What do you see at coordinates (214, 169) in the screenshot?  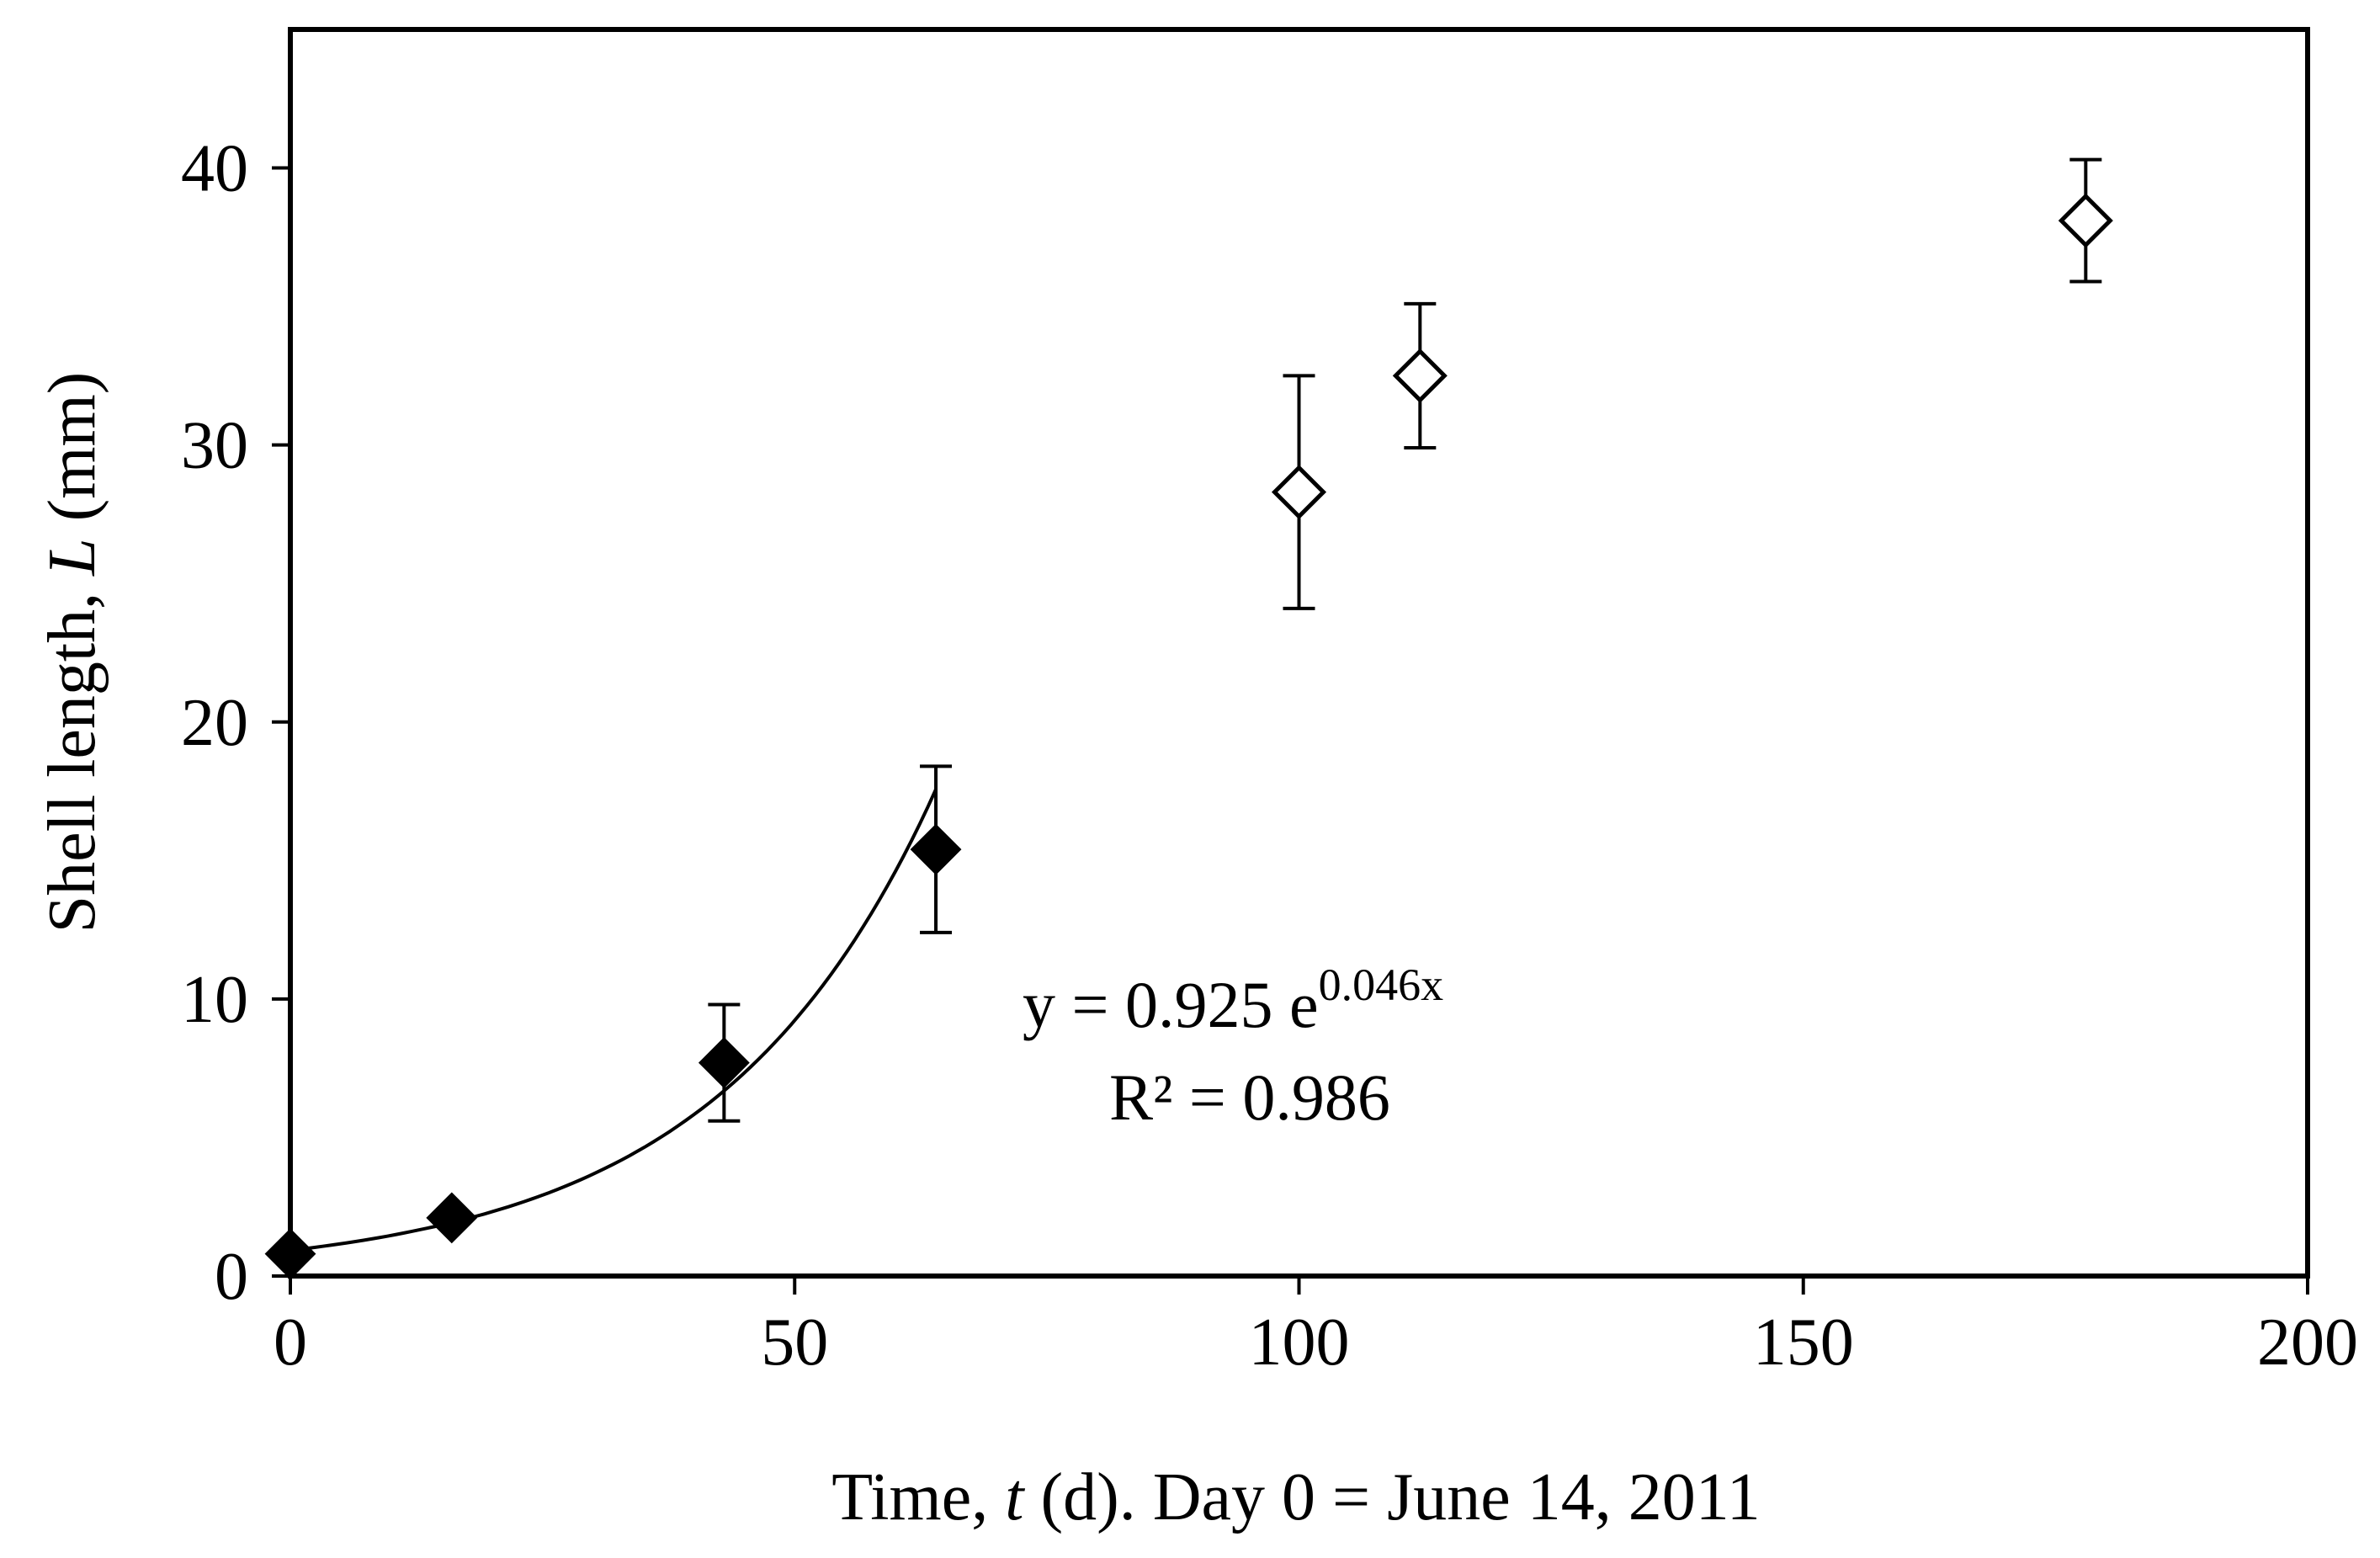 I see `y-tick-label: 40` at bounding box center [214, 169].